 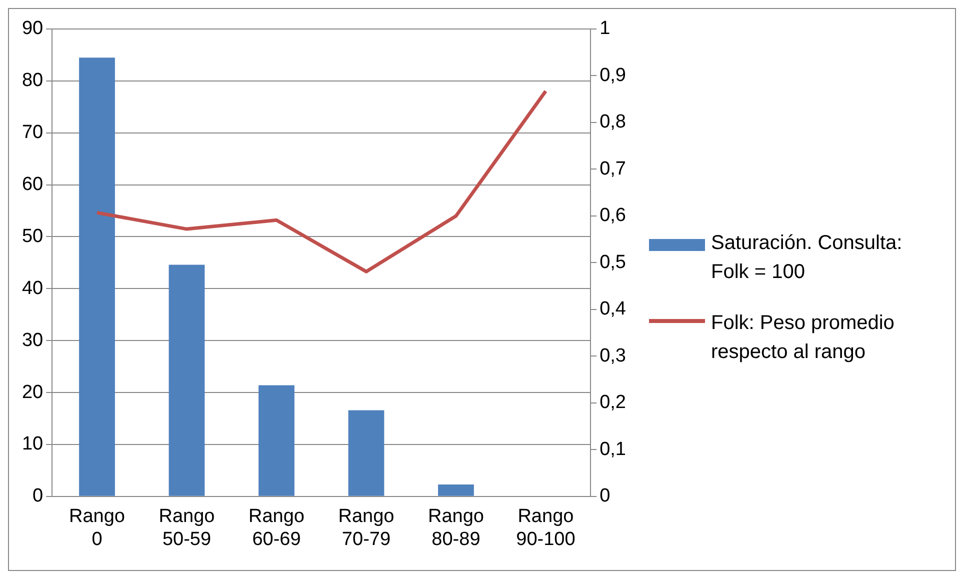 I want to click on y-tick-label: 90, so click(x=33, y=29).